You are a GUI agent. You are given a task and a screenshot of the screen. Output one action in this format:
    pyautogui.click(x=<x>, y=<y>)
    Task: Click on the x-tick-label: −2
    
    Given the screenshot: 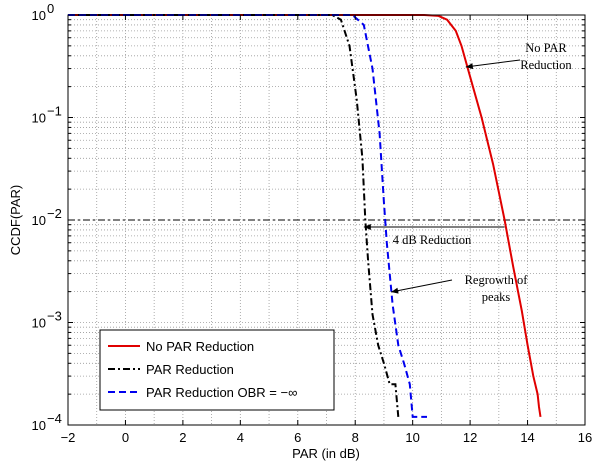 What is the action you would take?
    pyautogui.click(x=68, y=437)
    